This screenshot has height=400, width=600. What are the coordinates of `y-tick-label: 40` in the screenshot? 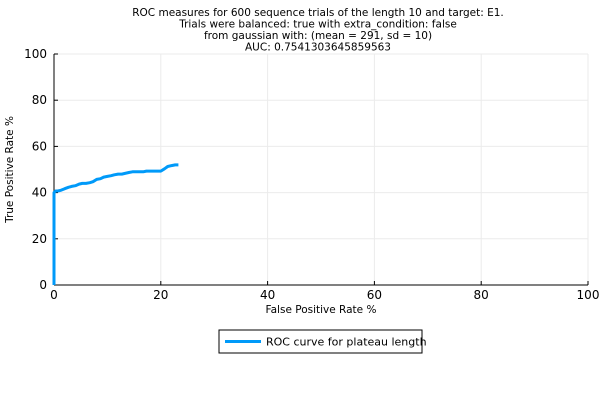 It's located at (39, 193).